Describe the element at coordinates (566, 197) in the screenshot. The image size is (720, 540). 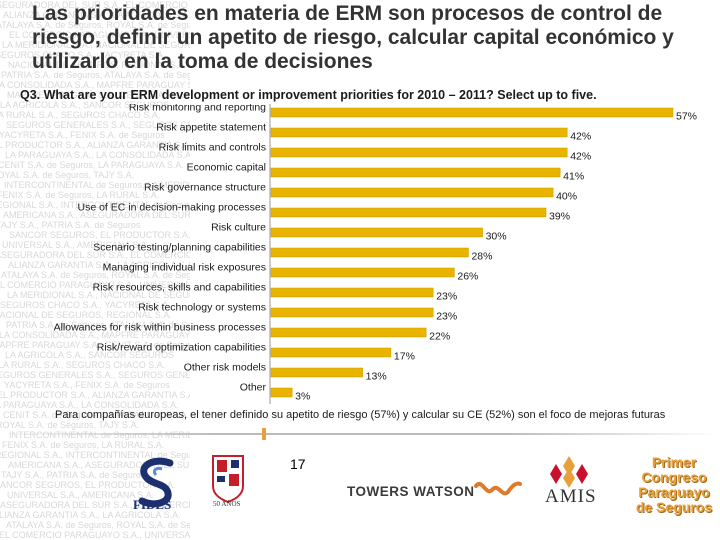
I see `value-label: 40%` at that location.